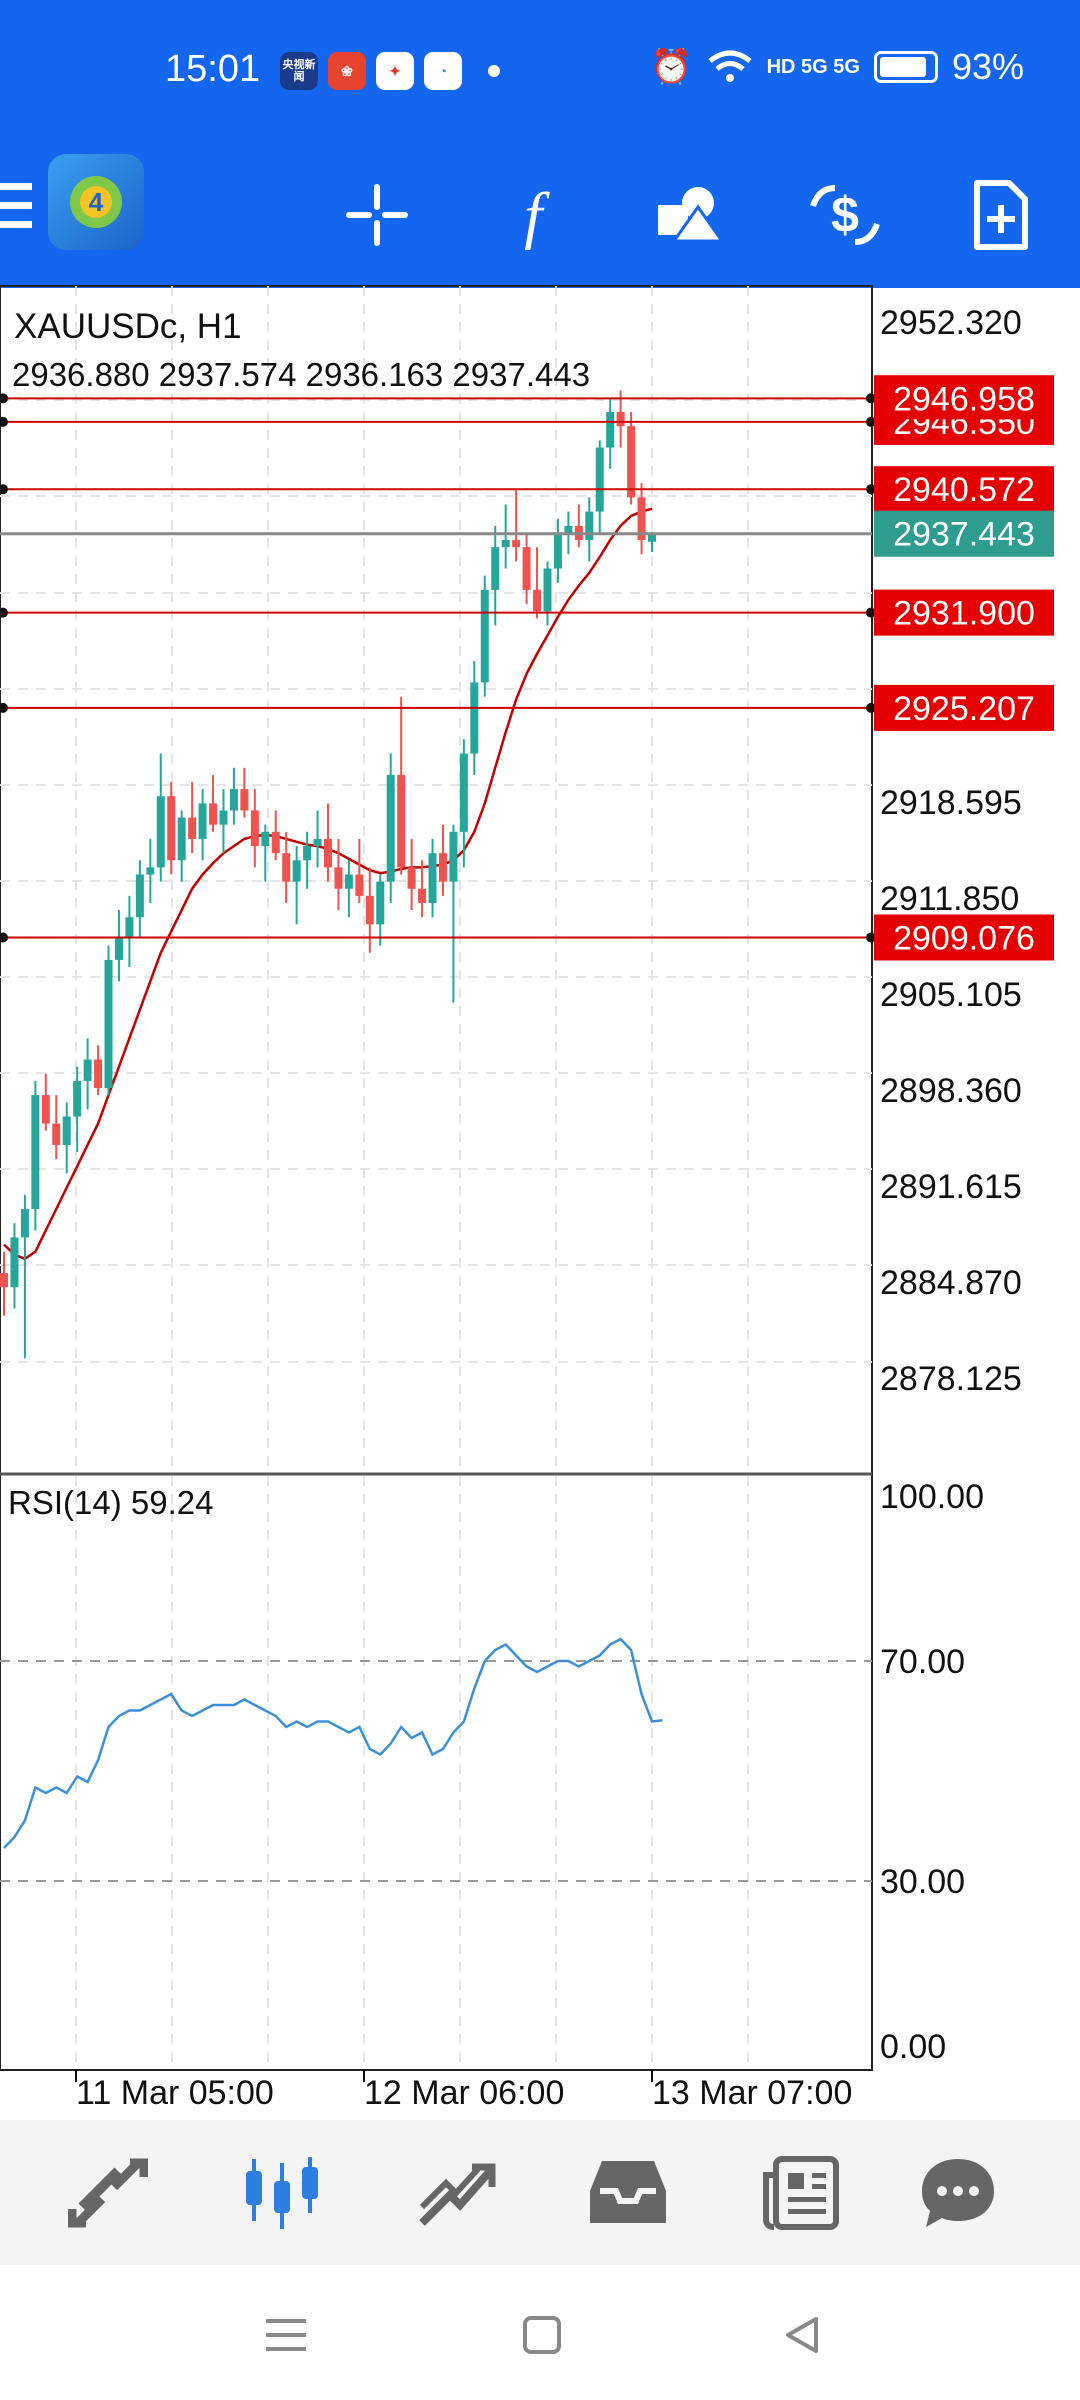 This screenshot has width=1080, height=2400. Describe the element at coordinates (951, 803) in the screenshot. I see `price-tick-label: 2918.595` at that location.